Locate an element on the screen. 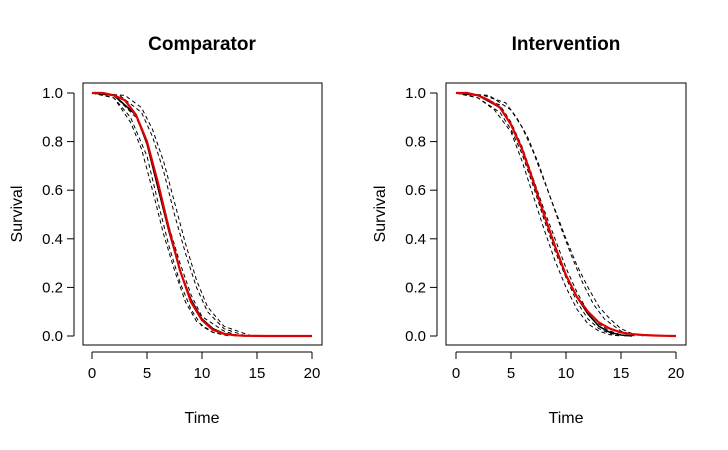 The width and height of the screenshot is (728, 450). intervention-x-axis: 0 5 10 15 20 is located at coordinates (568, 366).